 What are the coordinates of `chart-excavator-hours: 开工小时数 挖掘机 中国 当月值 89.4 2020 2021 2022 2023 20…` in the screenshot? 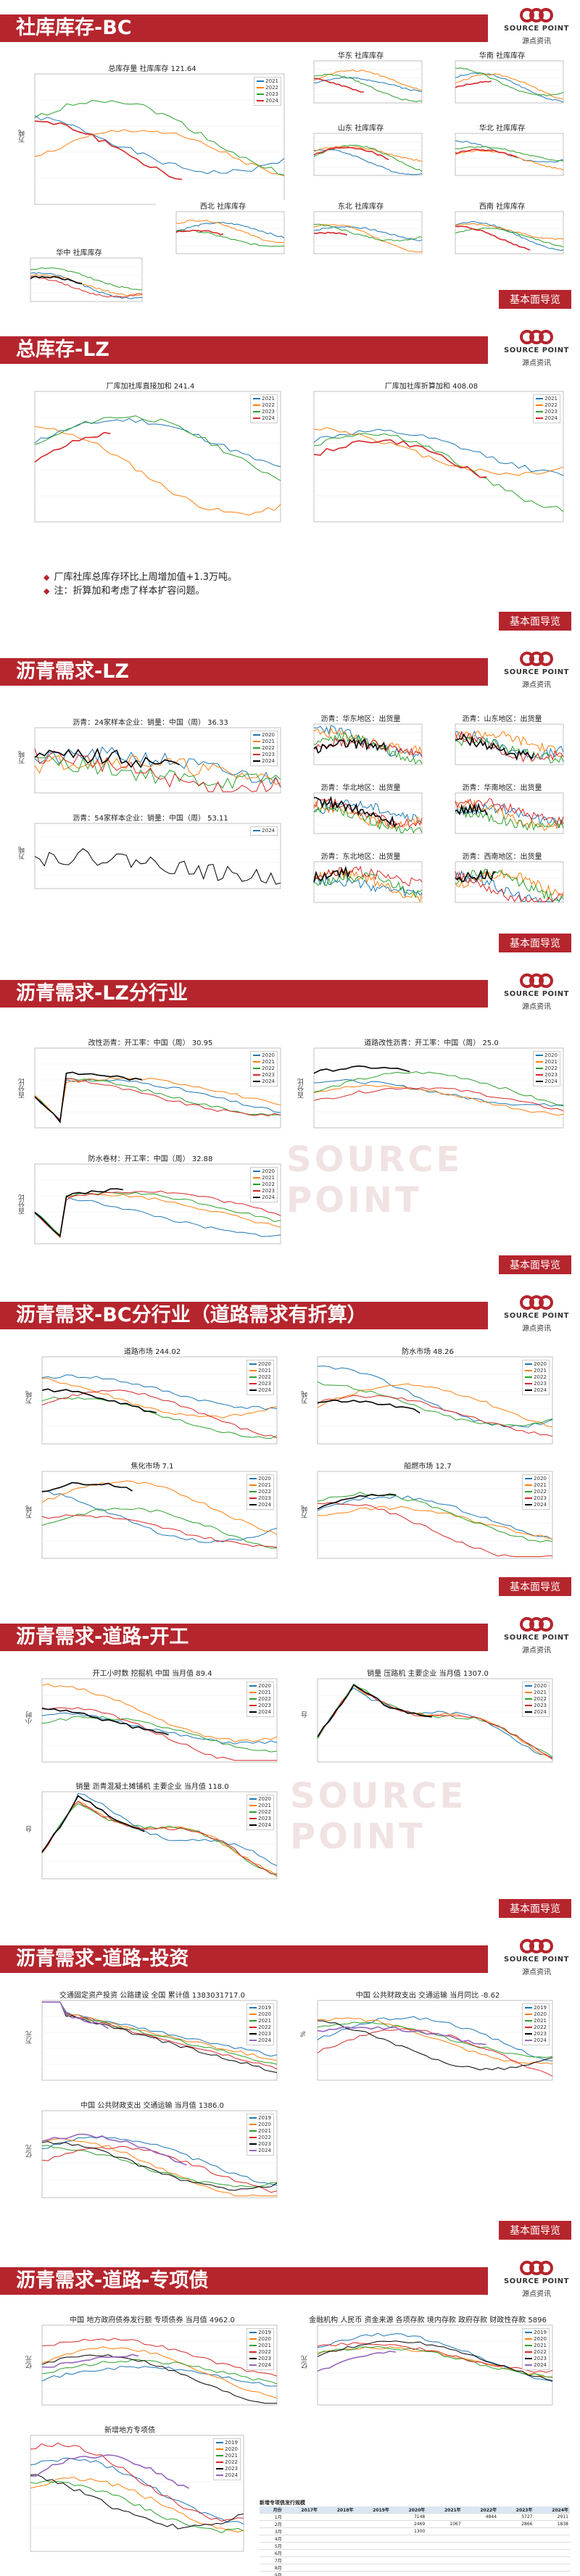 It's located at (152, 1719).